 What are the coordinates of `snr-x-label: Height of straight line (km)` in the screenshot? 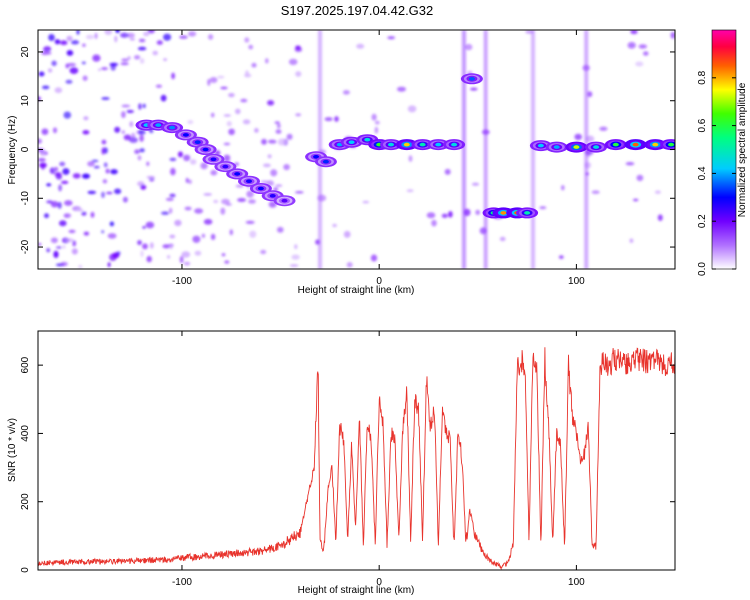 It's located at (356, 590).